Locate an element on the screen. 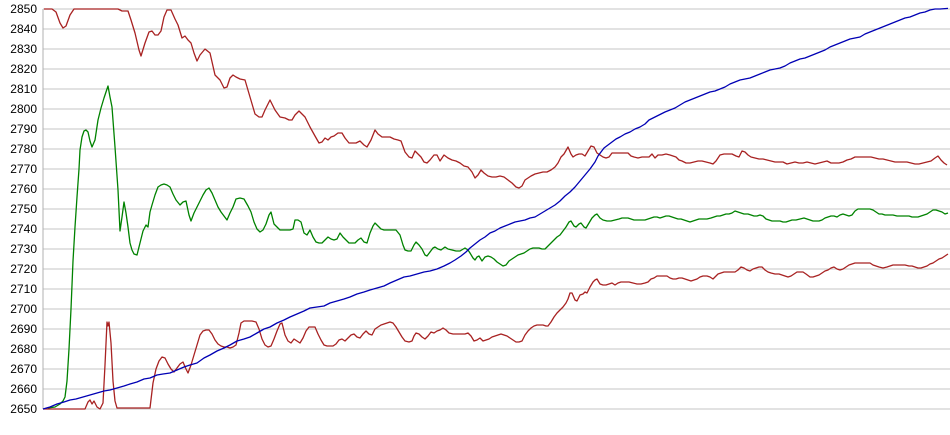  y-tick-label: 2730 is located at coordinates (23, 249).